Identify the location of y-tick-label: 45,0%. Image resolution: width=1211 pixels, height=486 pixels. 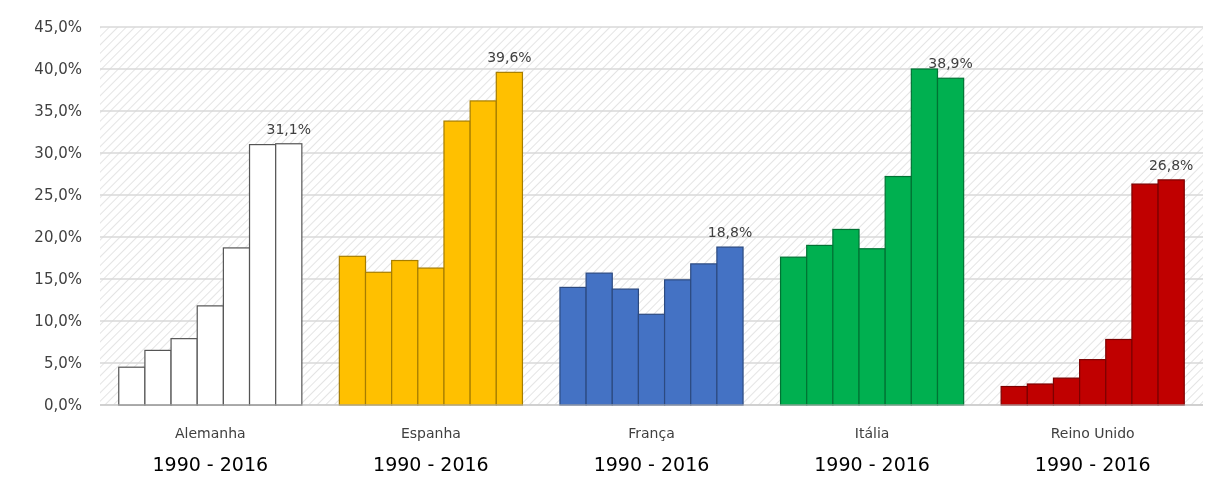
(58, 27).